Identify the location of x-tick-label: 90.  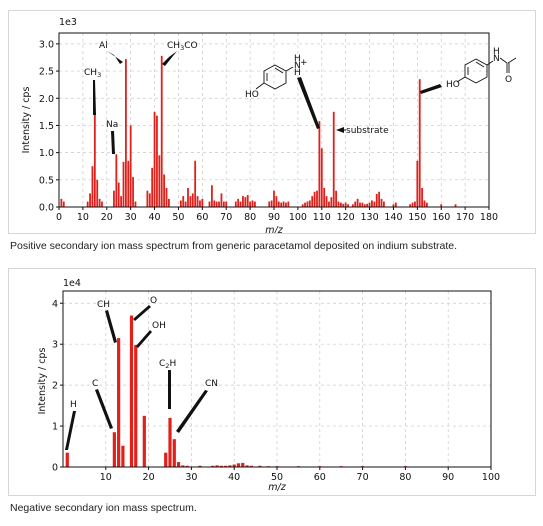
(448, 477).